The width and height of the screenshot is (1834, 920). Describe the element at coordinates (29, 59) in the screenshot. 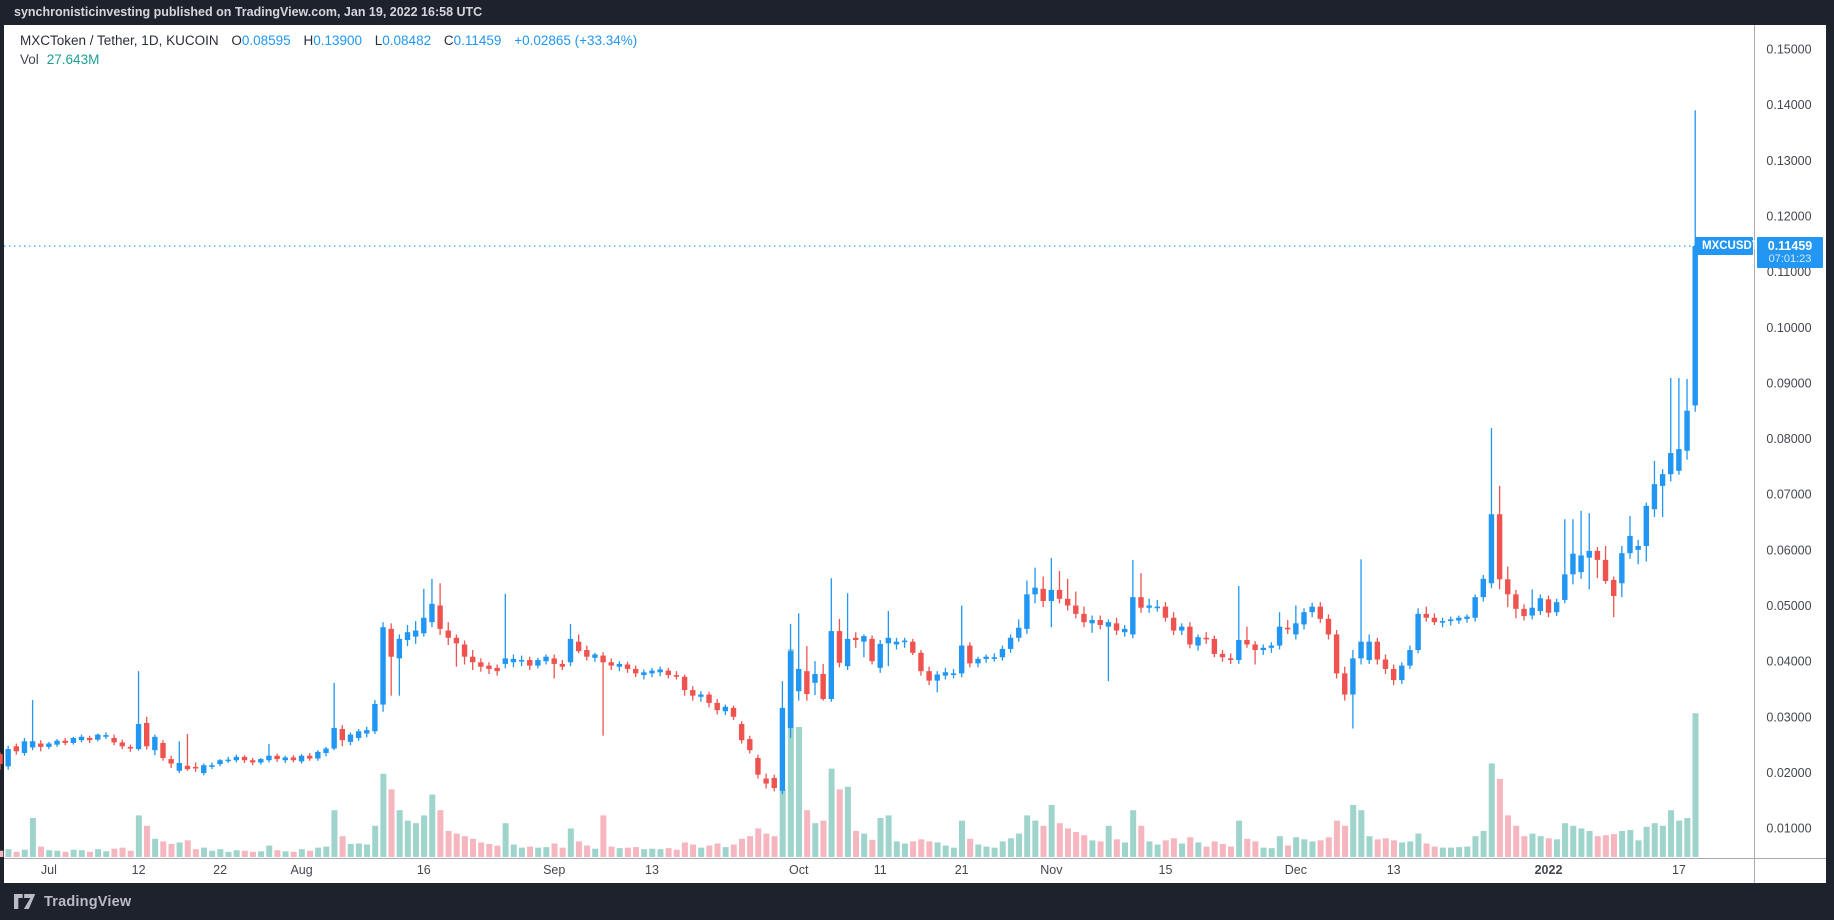

I see `volume-label: Vol` at that location.